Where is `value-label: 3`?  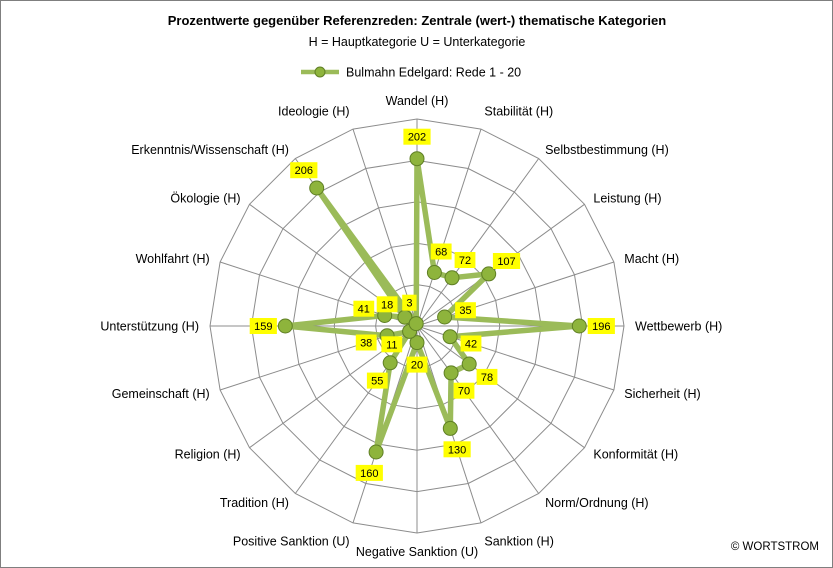 value-label: 3 is located at coordinates (409, 302).